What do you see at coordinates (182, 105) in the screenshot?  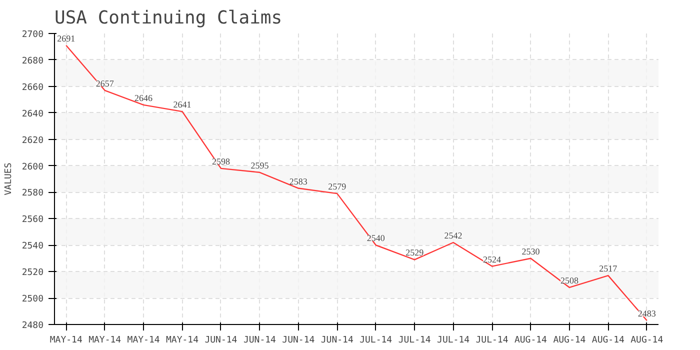 I see `data-label: 2641` at bounding box center [182, 105].